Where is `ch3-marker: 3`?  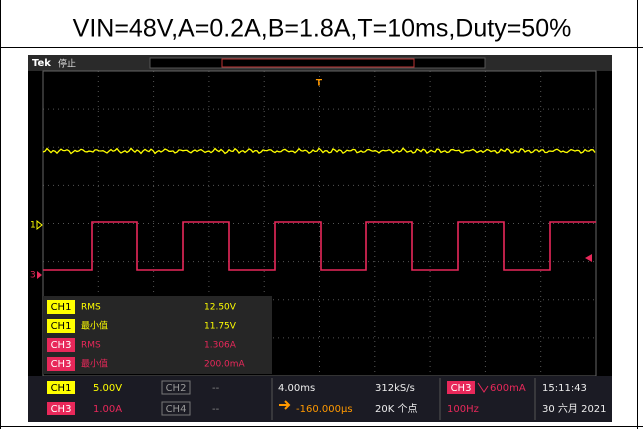
ch3-marker: 3 is located at coordinates (33, 276).